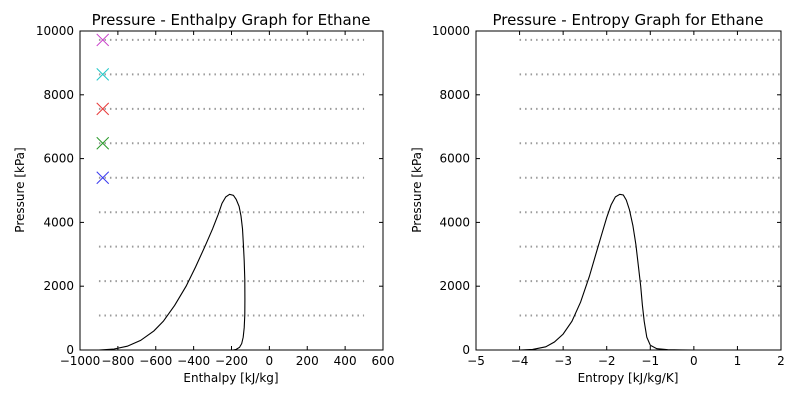  What do you see at coordinates (80, 361) in the screenshot?
I see `x-tick-label: −1000` at bounding box center [80, 361].